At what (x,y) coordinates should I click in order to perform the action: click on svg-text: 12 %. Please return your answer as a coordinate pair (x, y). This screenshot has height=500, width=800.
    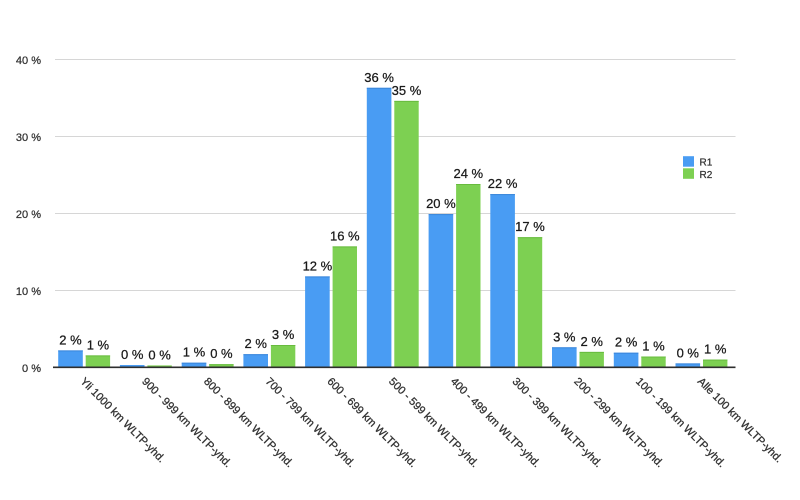
    Looking at the image, I should click on (318, 265).